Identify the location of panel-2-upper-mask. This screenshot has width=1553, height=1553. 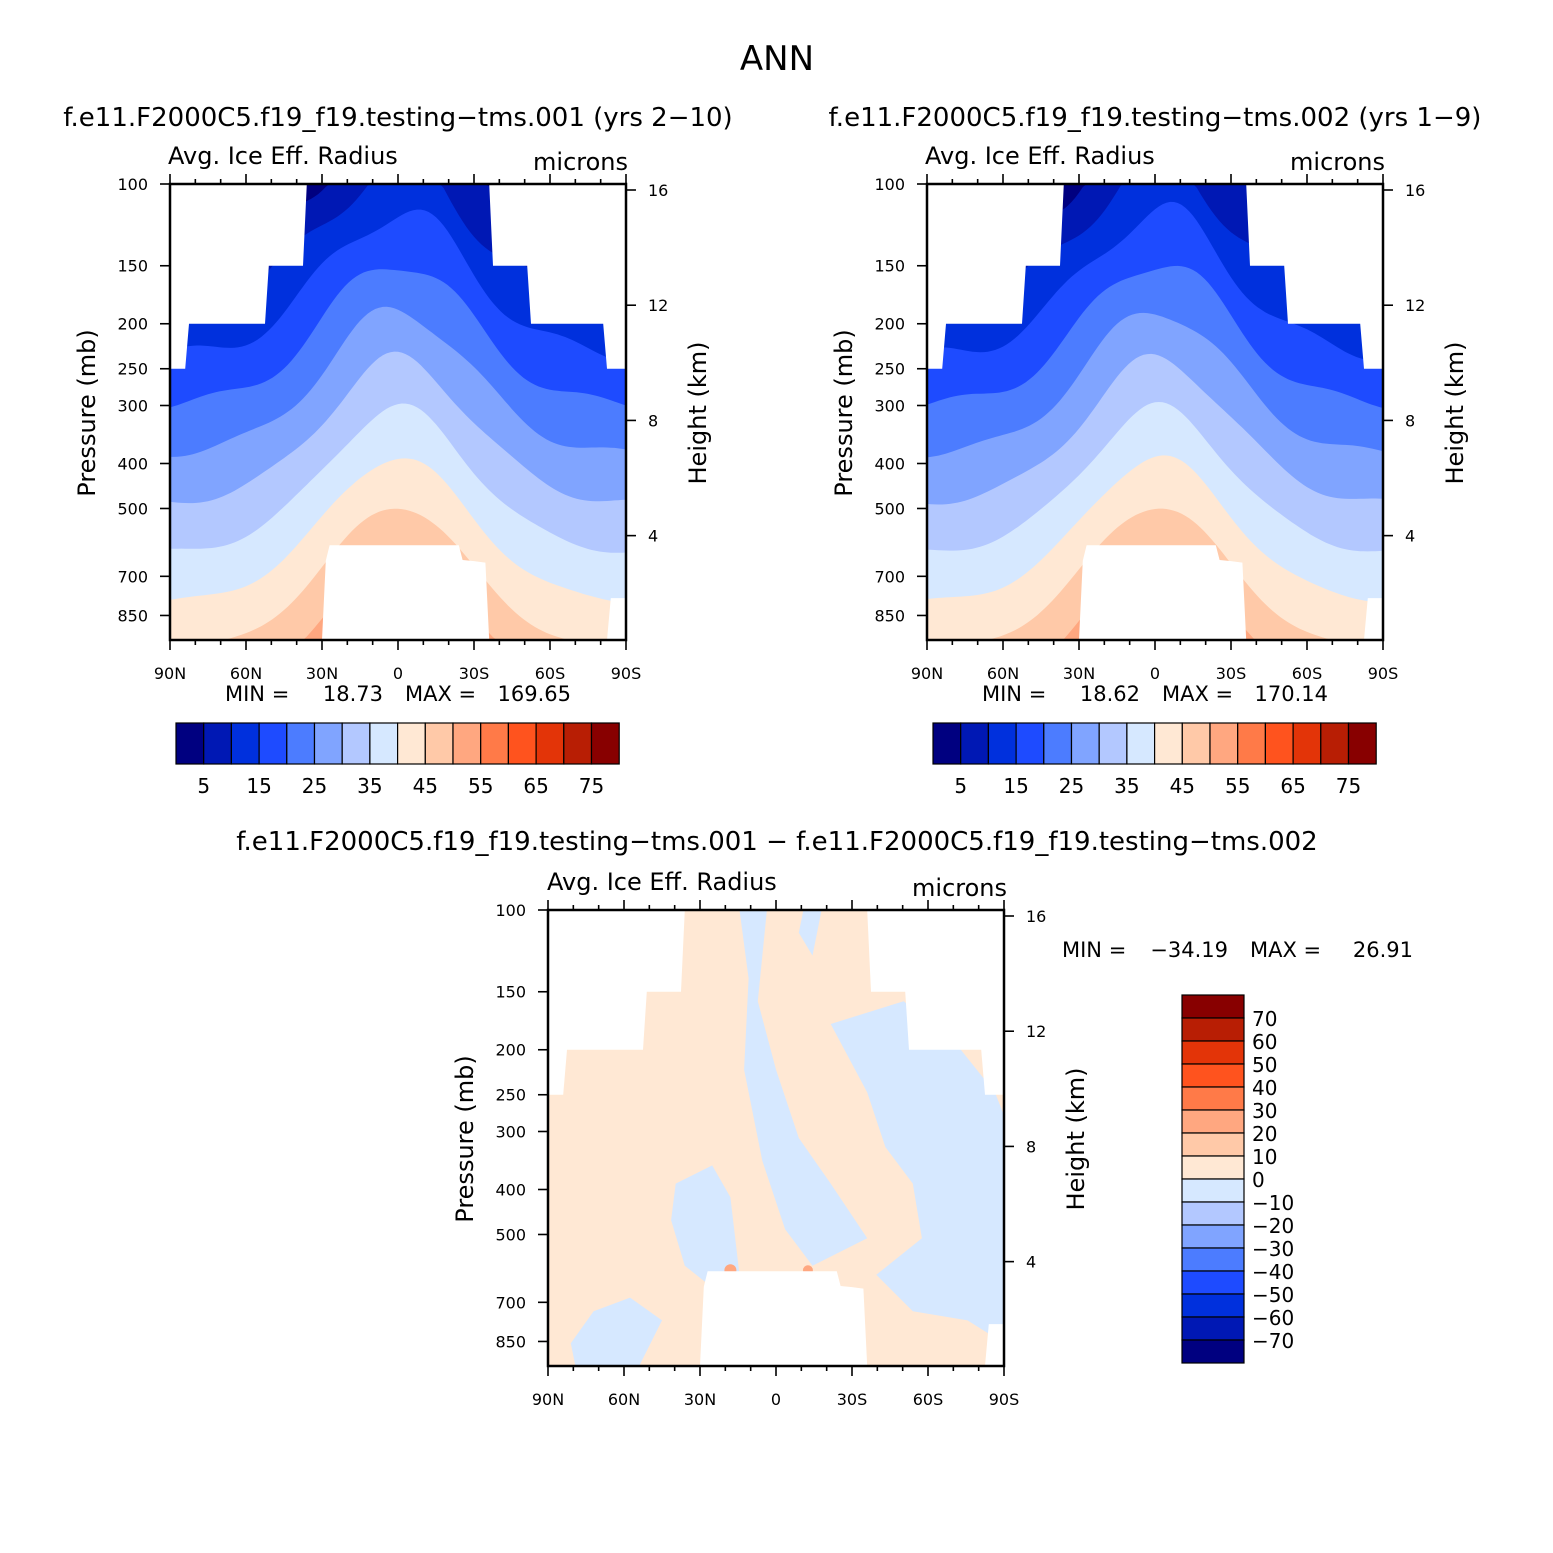
(1155, 276).